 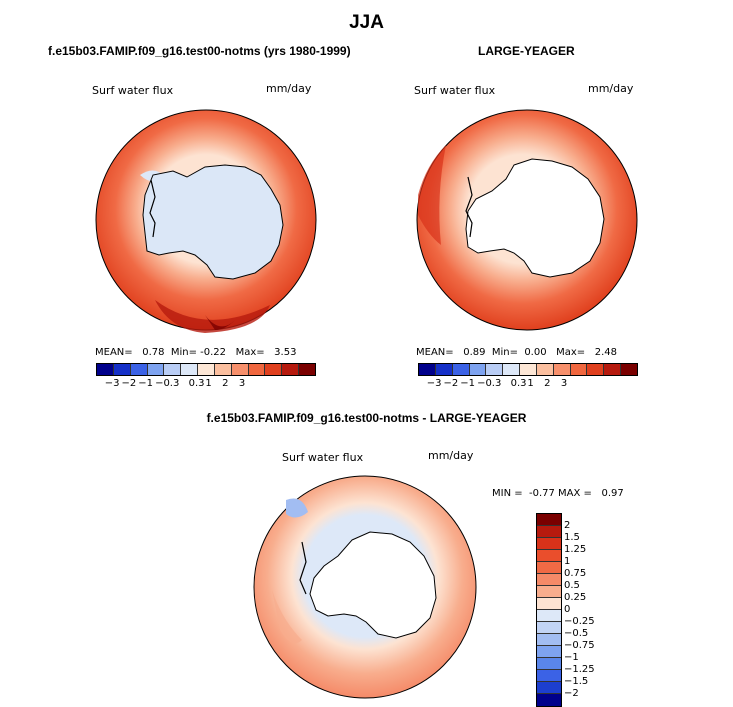 I want to click on colorbar-tick-label: −1.25, so click(x=579, y=669).